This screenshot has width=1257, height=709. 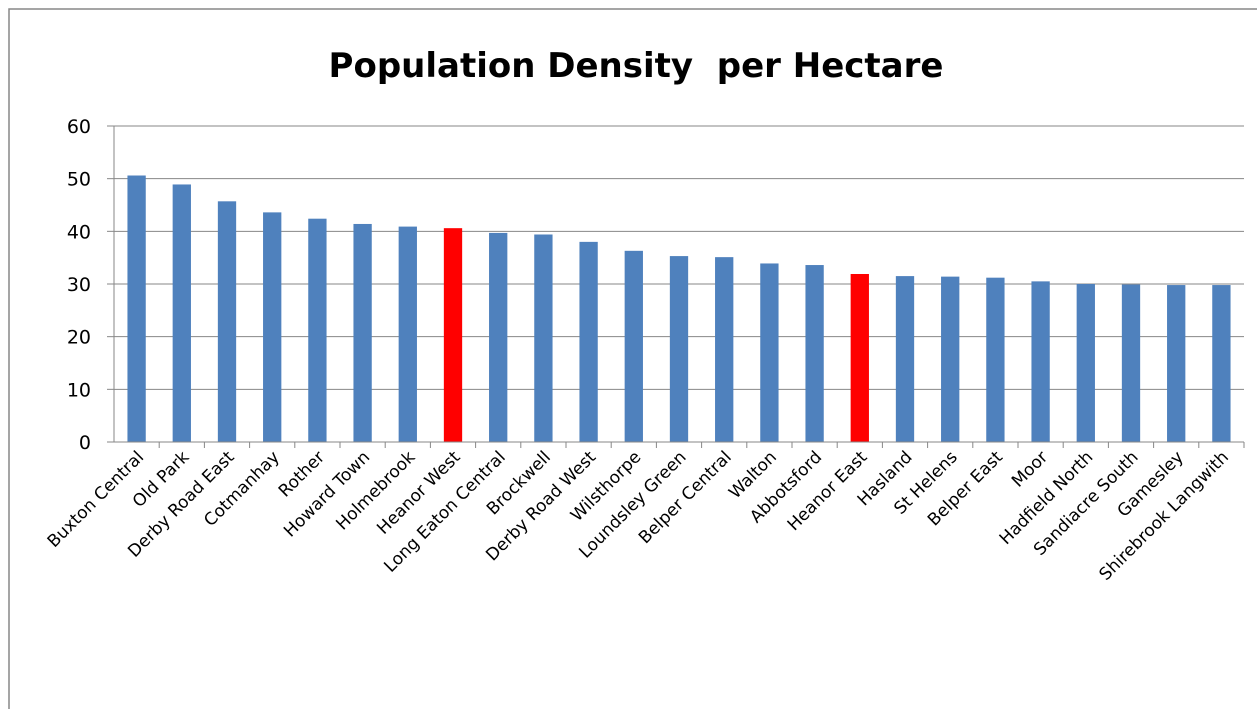 I want to click on y-tick-labels: 0 10 20 30 40 50 60, so click(x=79, y=285).